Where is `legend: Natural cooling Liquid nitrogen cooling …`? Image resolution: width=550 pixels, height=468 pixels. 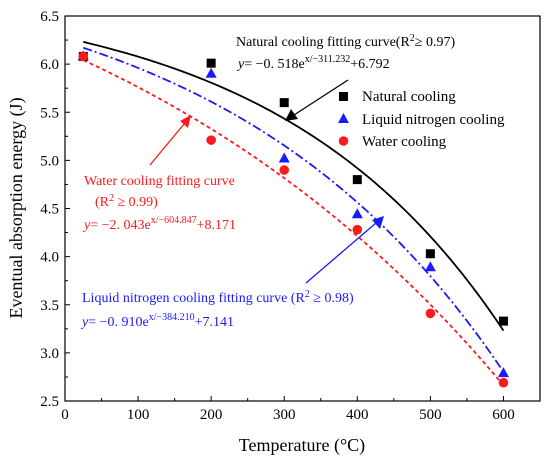
legend: Natural cooling Liquid nitrogen cooling … is located at coordinates (421, 119).